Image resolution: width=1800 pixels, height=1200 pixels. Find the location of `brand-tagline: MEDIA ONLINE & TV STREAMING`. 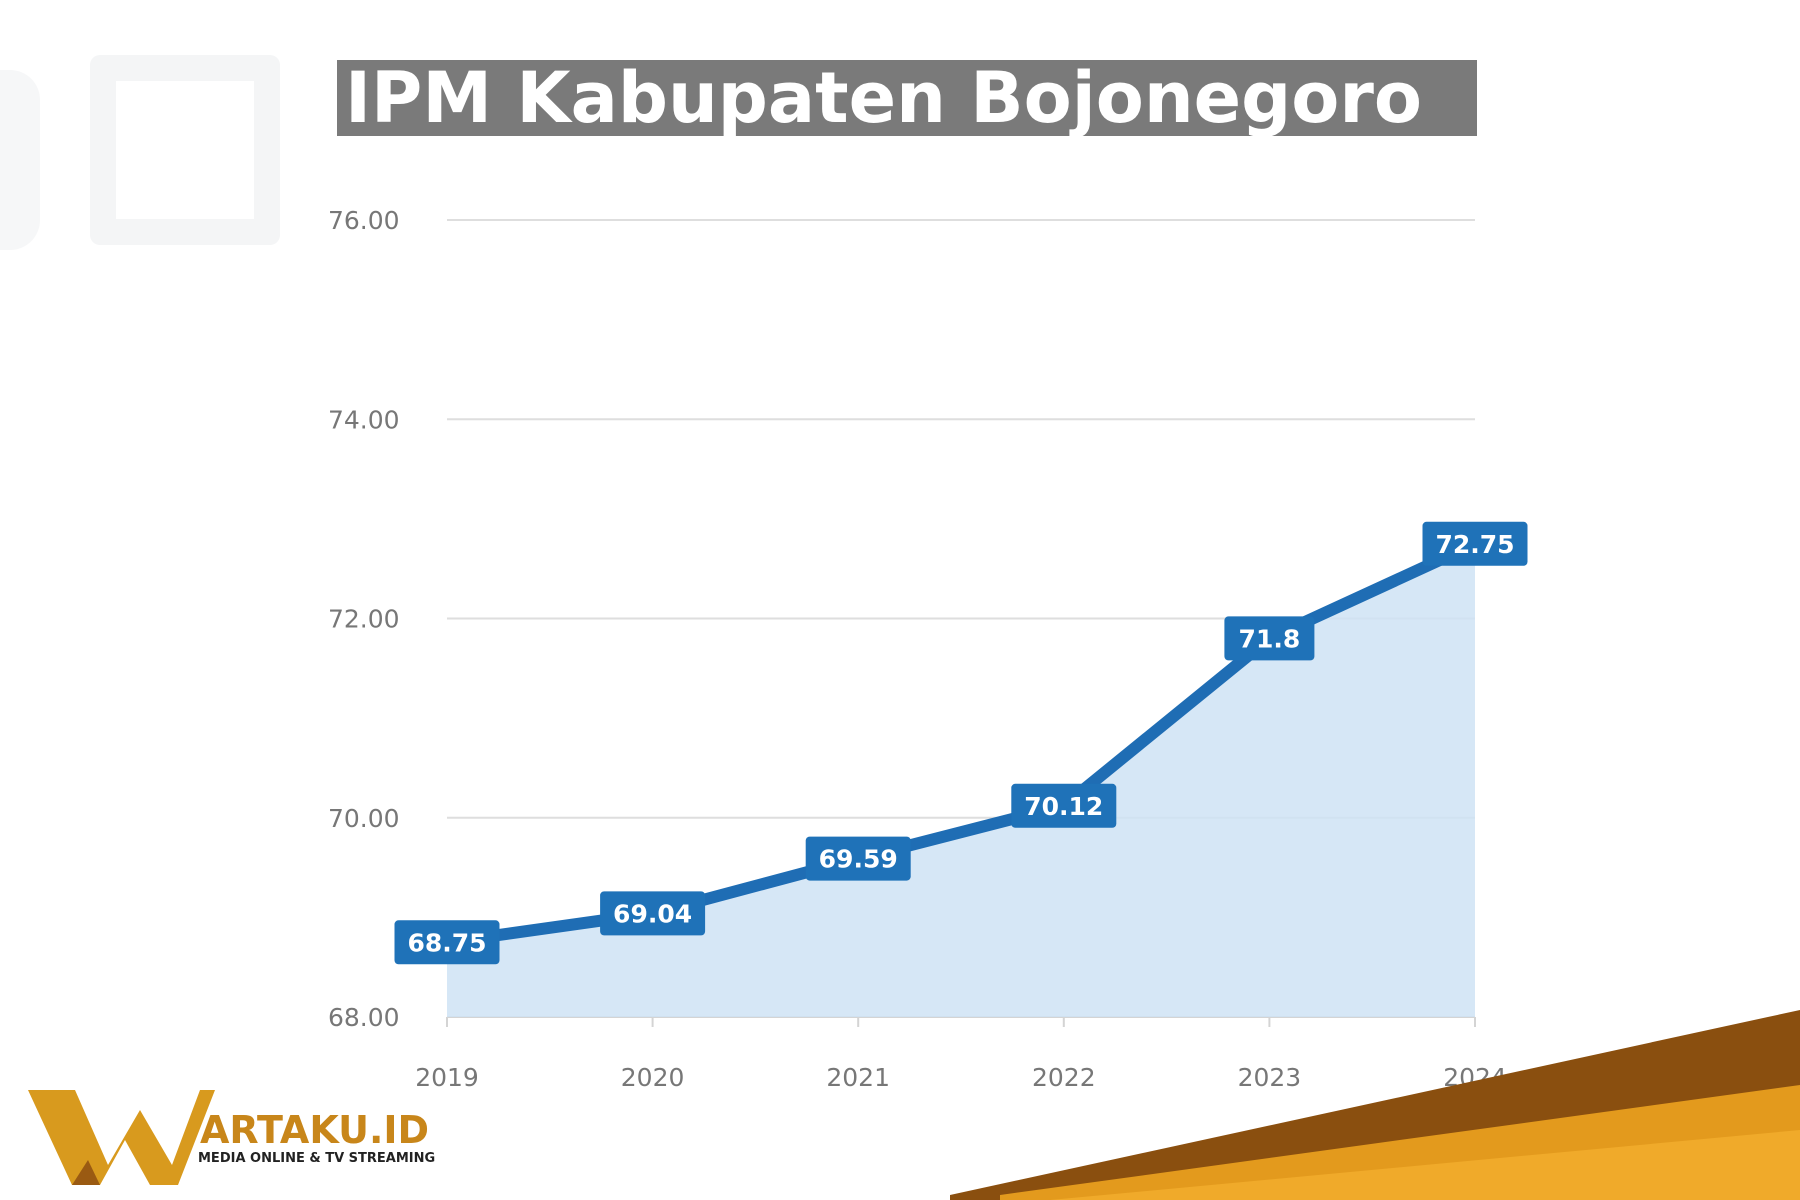

brand-tagline: MEDIA ONLINE & TV STREAMING is located at coordinates (316, 1158).